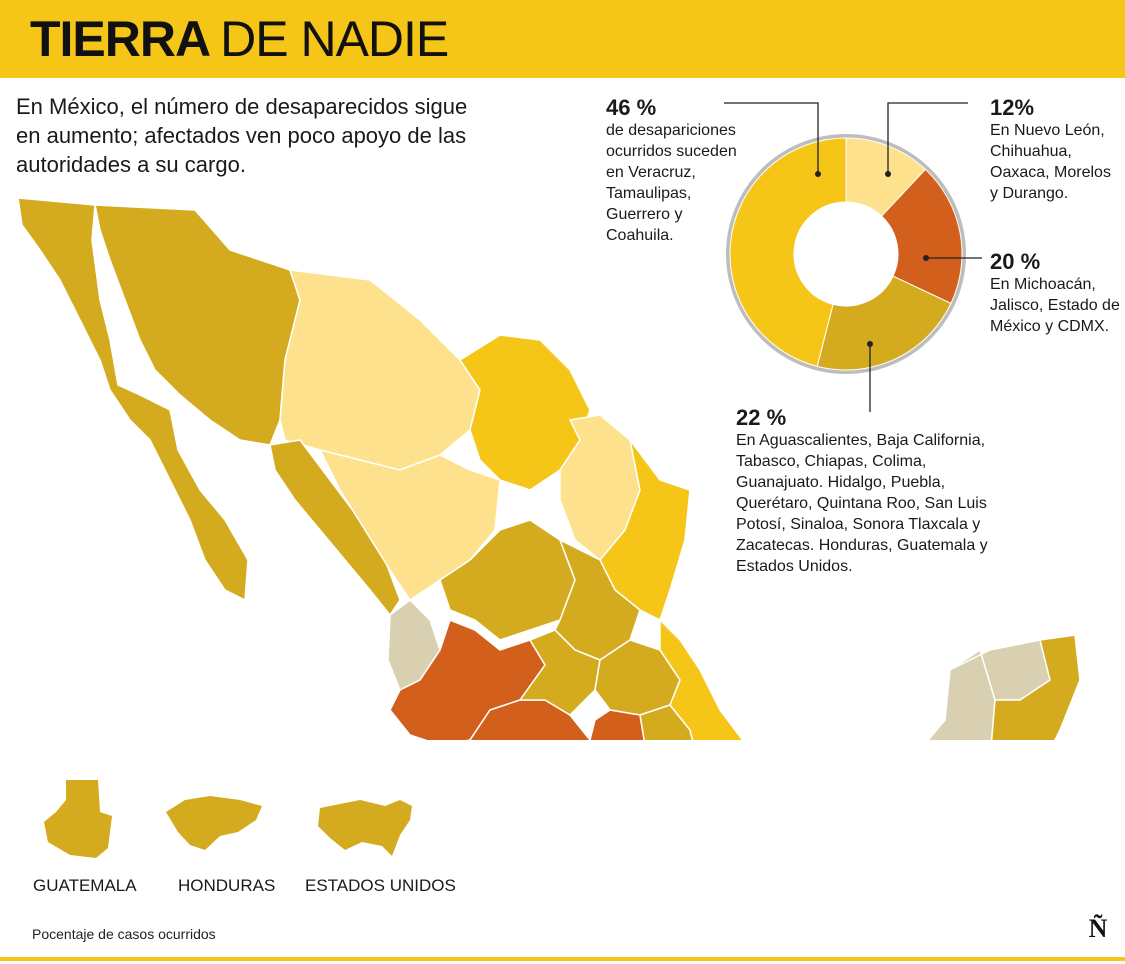 The width and height of the screenshot is (1125, 964). Describe the element at coordinates (1035, 687) in the screenshot. I see `map-region-quintana-roo` at that location.